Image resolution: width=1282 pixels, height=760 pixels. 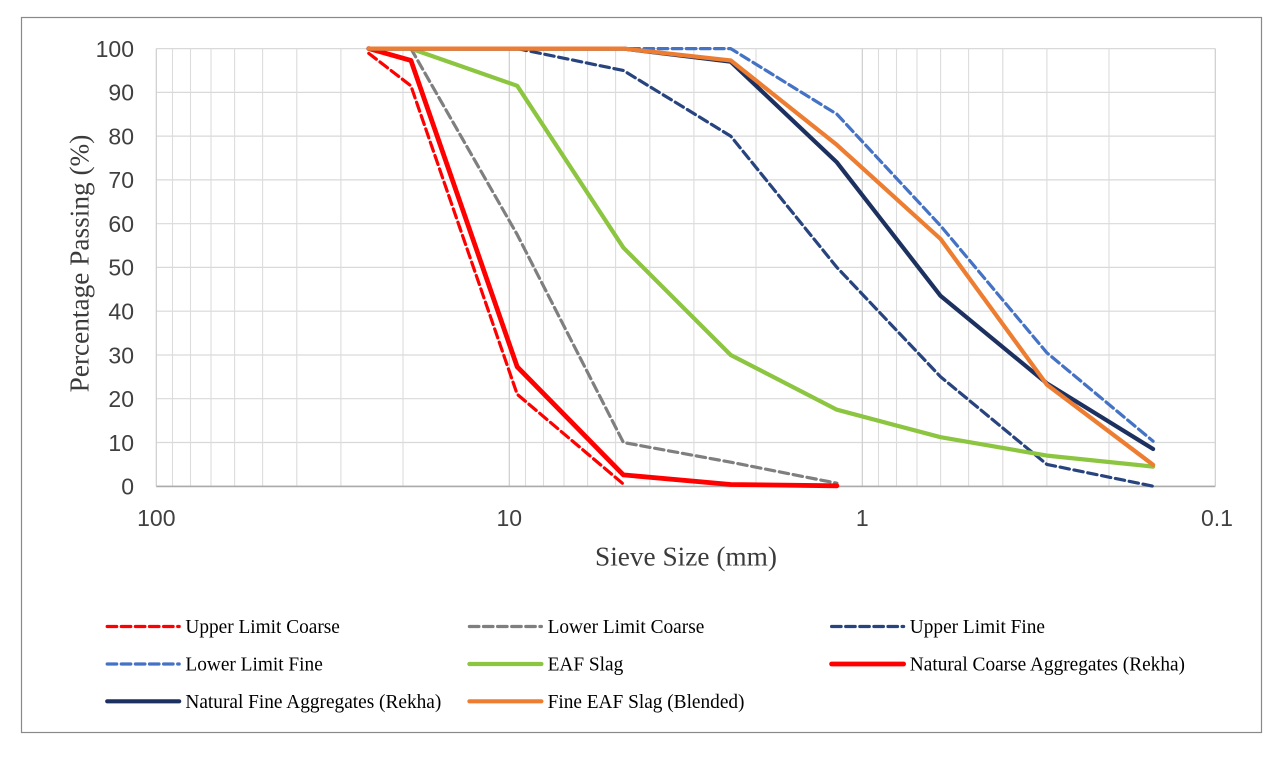 What do you see at coordinates (121, 224) in the screenshot?
I see `svg-text: 60` at bounding box center [121, 224].